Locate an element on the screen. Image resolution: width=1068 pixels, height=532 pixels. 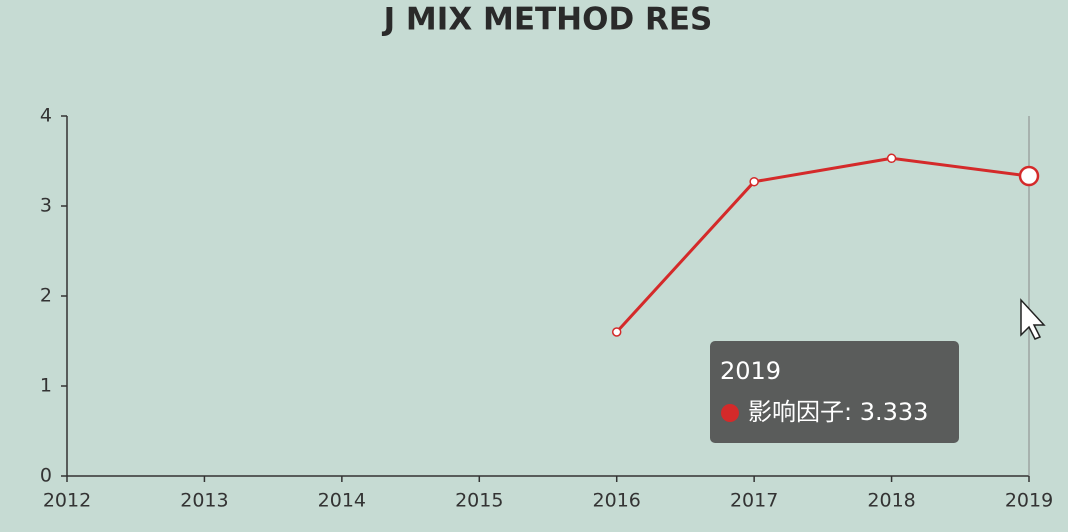
tooltip-box is located at coordinates (834, 392).